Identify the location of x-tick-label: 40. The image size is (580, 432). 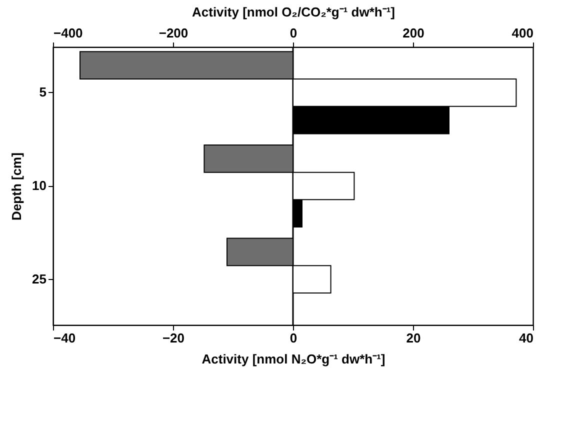
(526, 338).